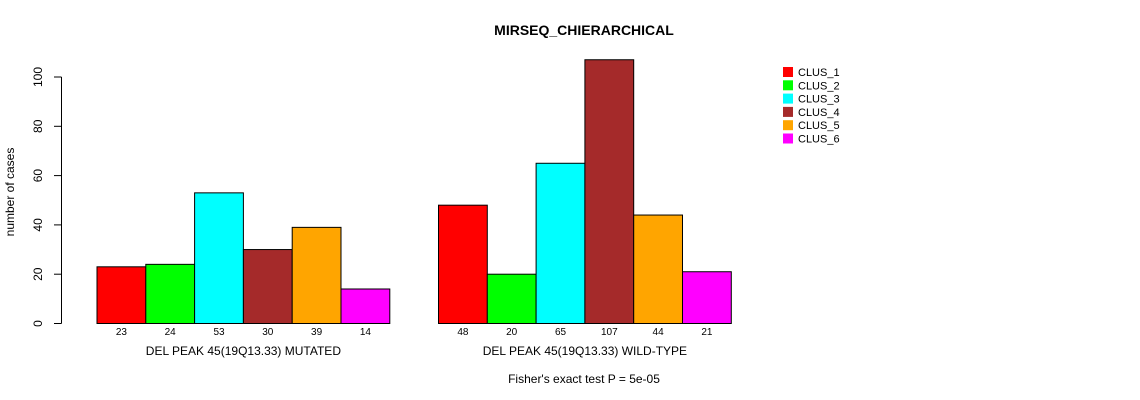  What do you see at coordinates (122, 332) in the screenshot?
I see `count-label-clus-1-group-1: 23` at bounding box center [122, 332].